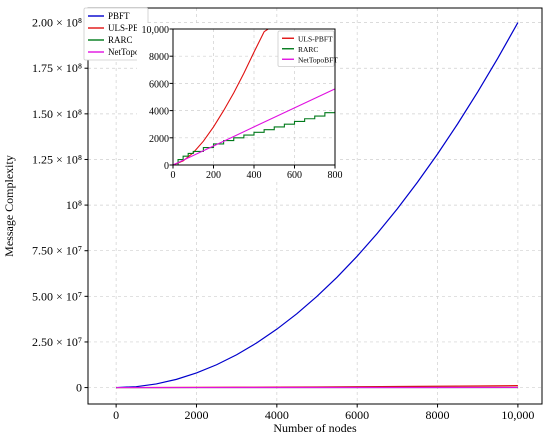 The image size is (550, 437). I want to click on main-legend: PBFT ULS-PBFT RARC NetTopoBFT, so click(119, 34).